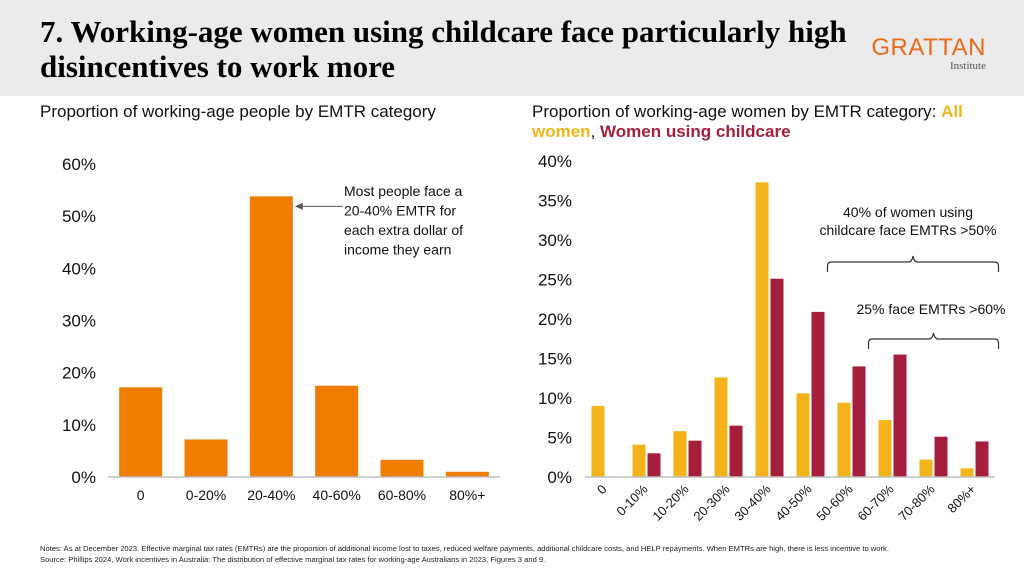 The height and width of the screenshot is (587, 1024). I want to click on x-tick-label: 50-60%, so click(834, 502).